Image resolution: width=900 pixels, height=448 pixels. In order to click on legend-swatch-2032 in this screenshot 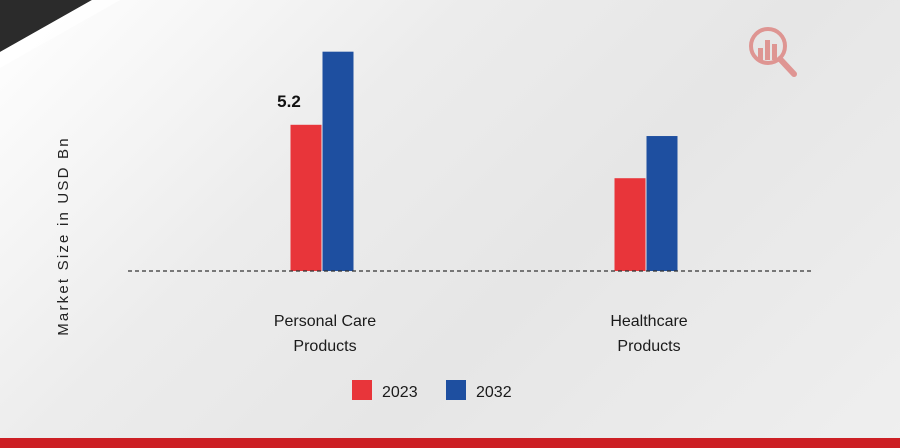, I will do `click(456, 390)`.